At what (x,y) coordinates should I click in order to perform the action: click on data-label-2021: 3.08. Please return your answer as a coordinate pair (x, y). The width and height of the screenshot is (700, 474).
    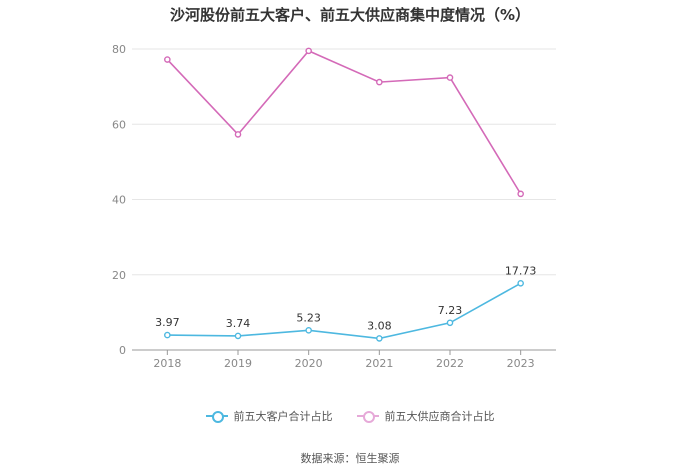
    Looking at the image, I should click on (379, 325).